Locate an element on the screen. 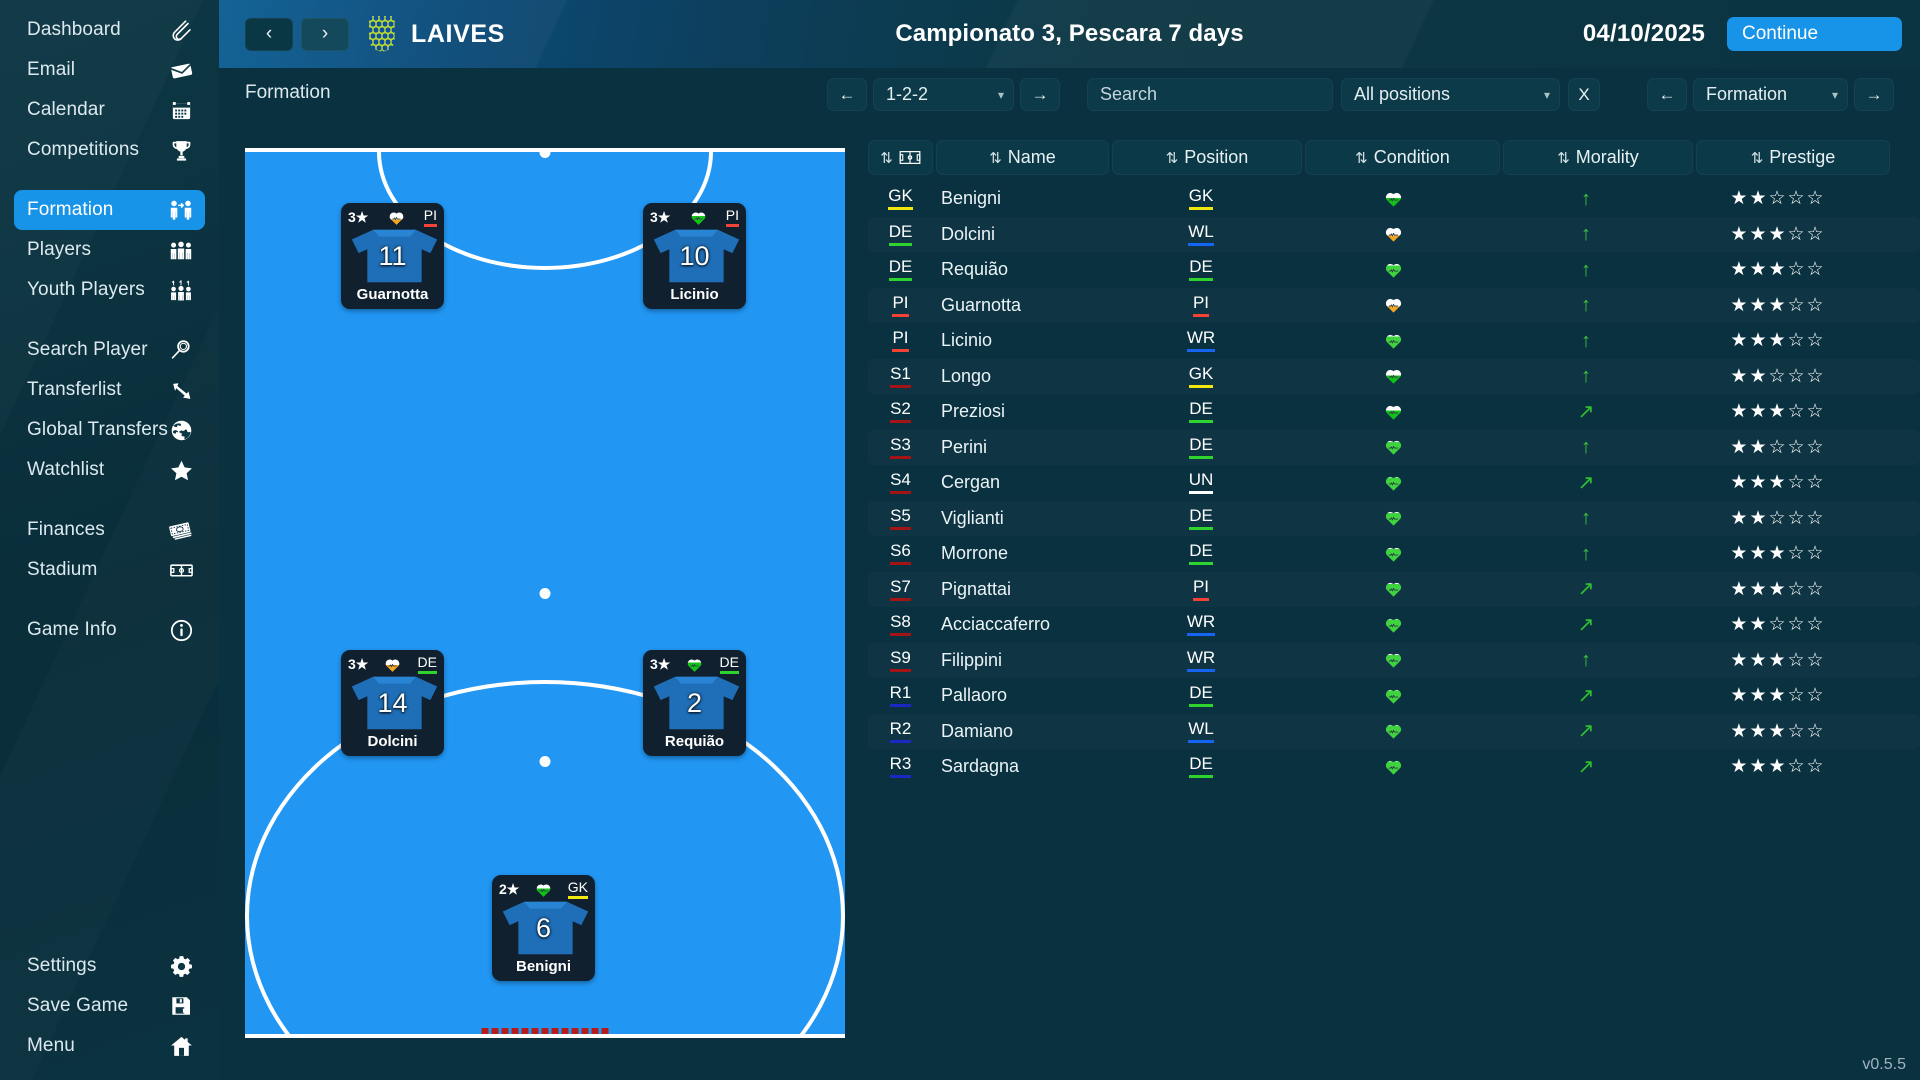  sidebar-item-email: Email is located at coordinates (109, 70).